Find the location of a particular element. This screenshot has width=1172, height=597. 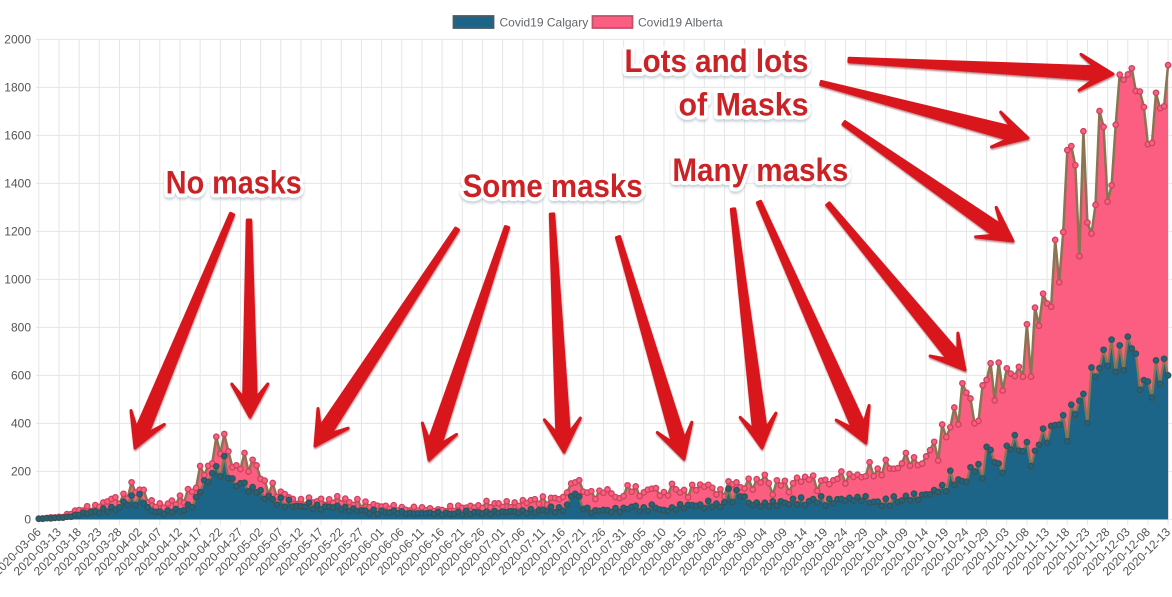

svg-text: Some masks is located at coordinates (553, 186).